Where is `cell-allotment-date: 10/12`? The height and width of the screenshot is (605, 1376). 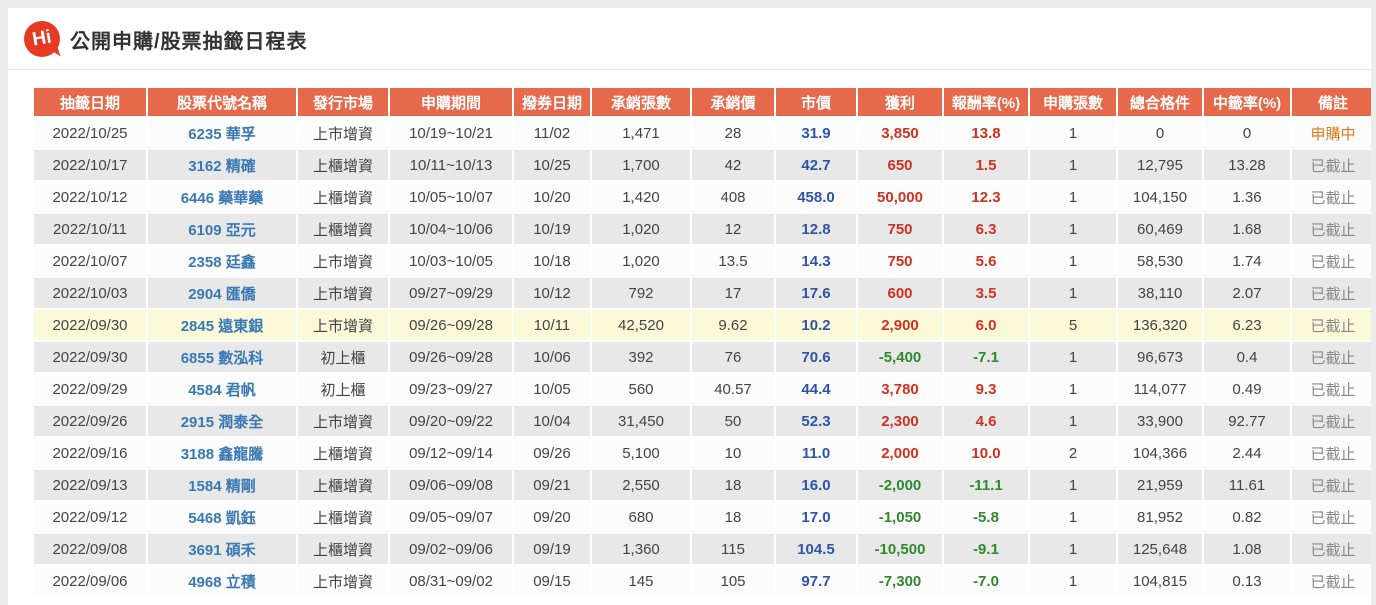 cell-allotment-date: 10/12 is located at coordinates (552, 293).